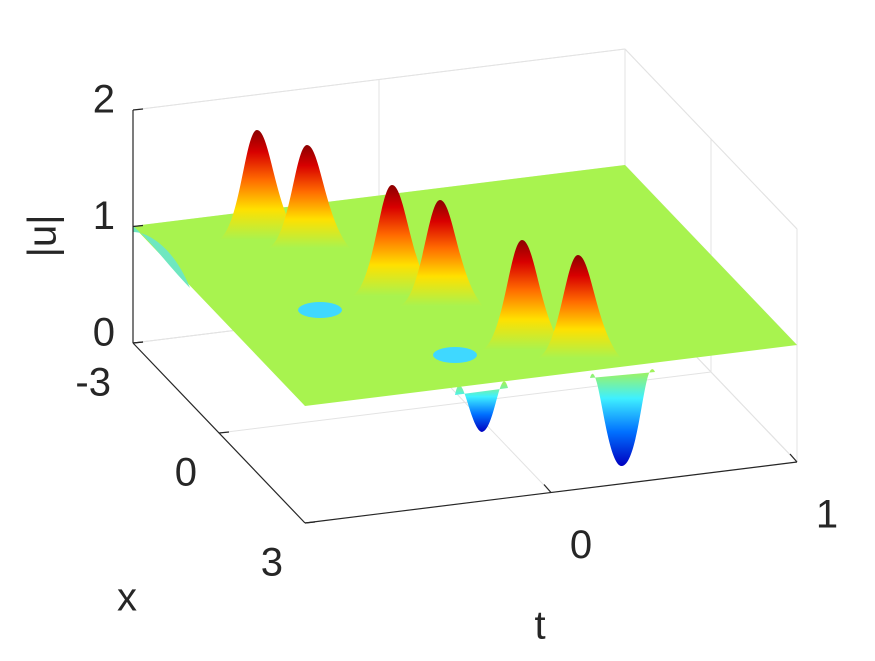 The width and height of the screenshot is (875, 661). What do you see at coordinates (186, 473) in the screenshot?
I see `y-tick-label: 0` at bounding box center [186, 473].